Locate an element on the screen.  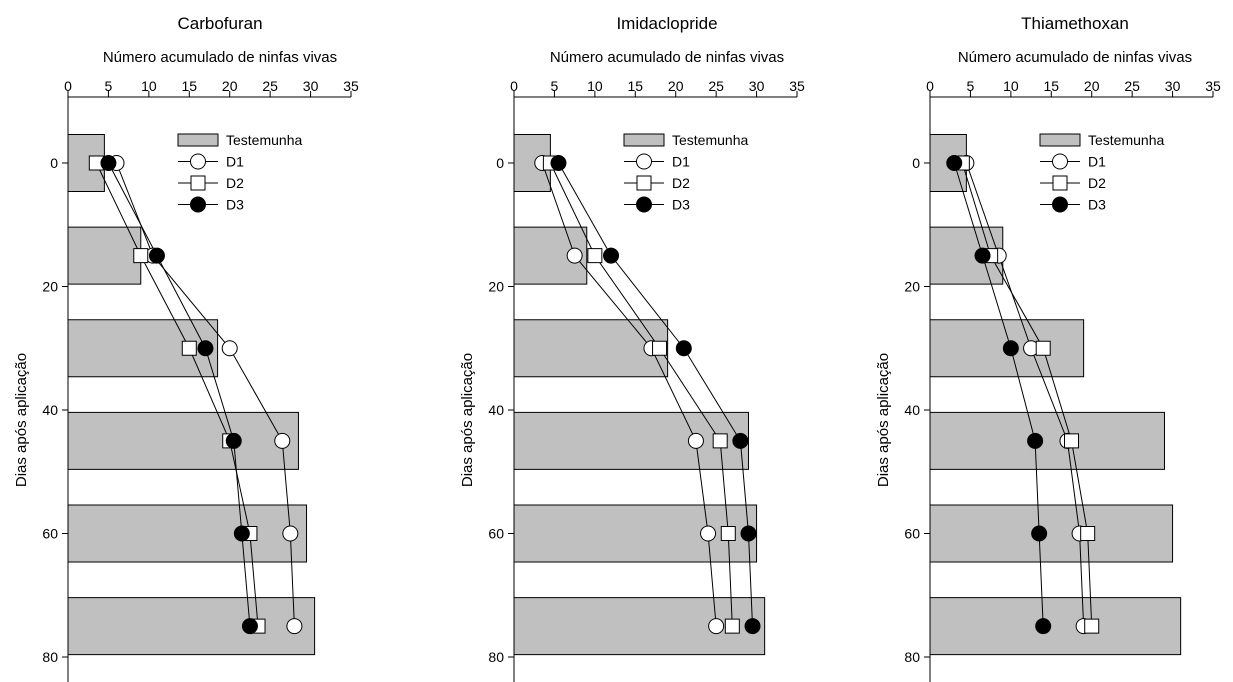
series-line-d1 is located at coordinates (205, 394).